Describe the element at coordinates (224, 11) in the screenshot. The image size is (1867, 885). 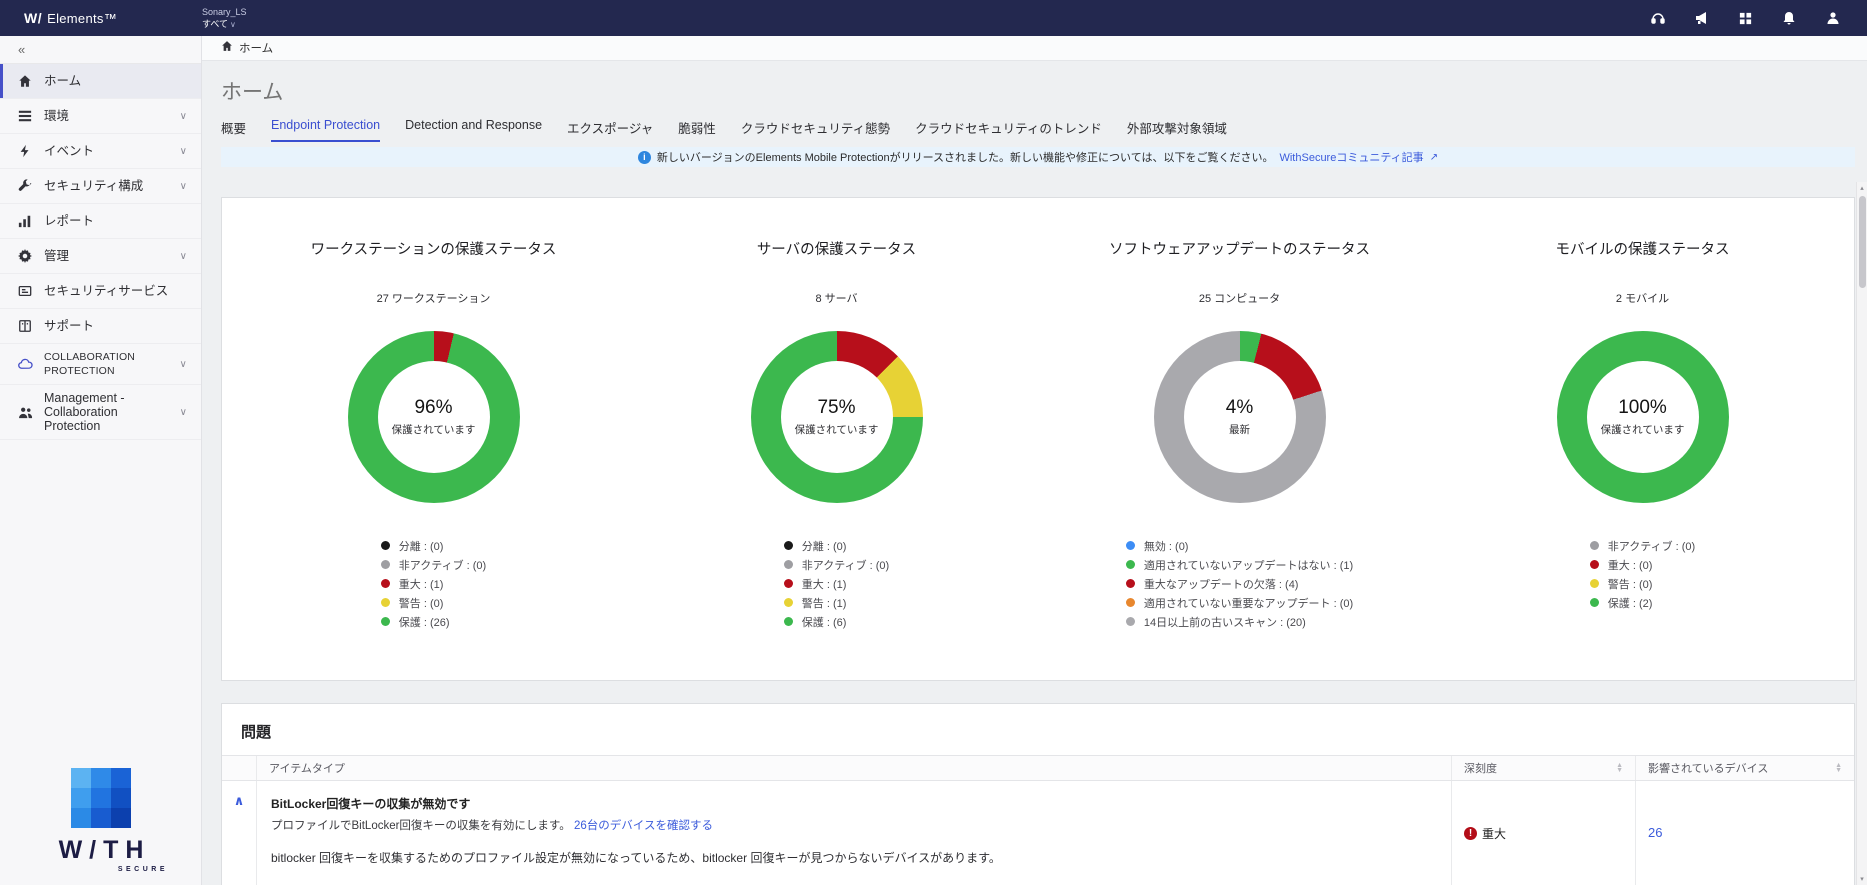
I see `company-name: Sonary_LS` at that location.